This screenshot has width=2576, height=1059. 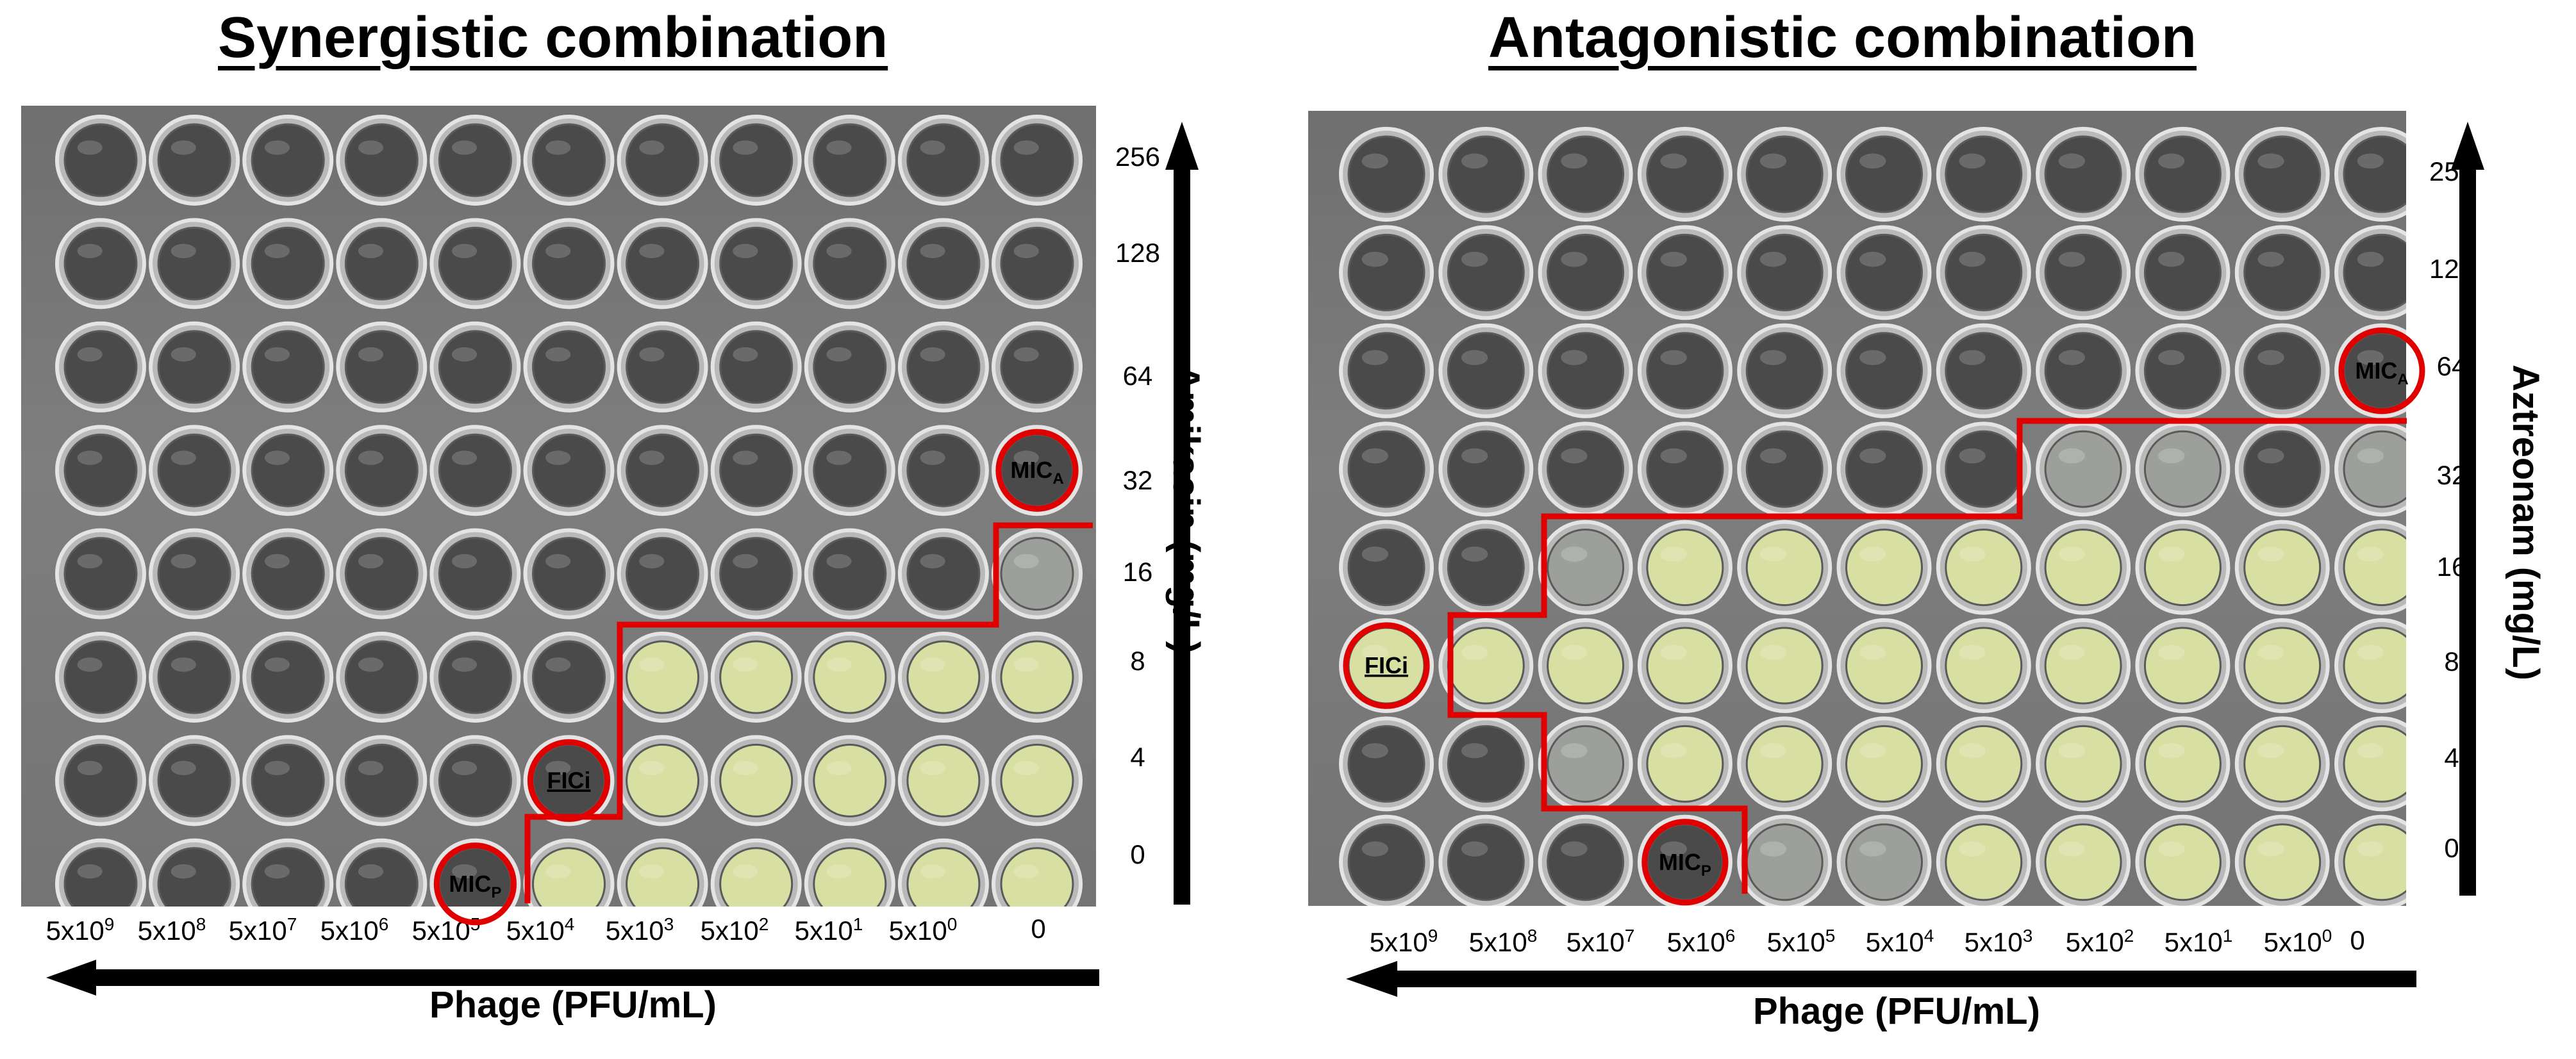 What do you see at coordinates (1371, 979) in the screenshot?
I see `phage-arrow-head` at bounding box center [1371, 979].